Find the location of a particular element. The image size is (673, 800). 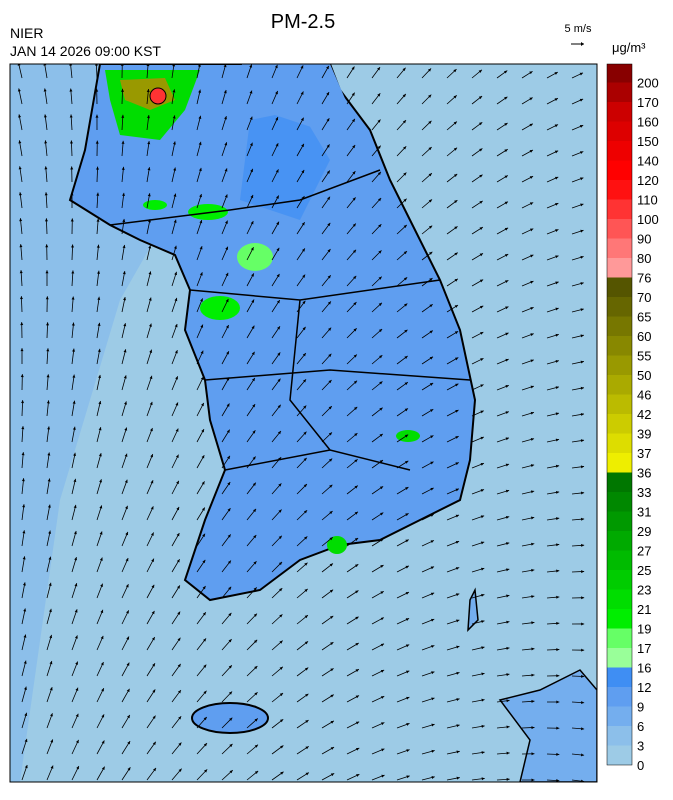

colorbar-label: 12 is located at coordinates (644, 687).